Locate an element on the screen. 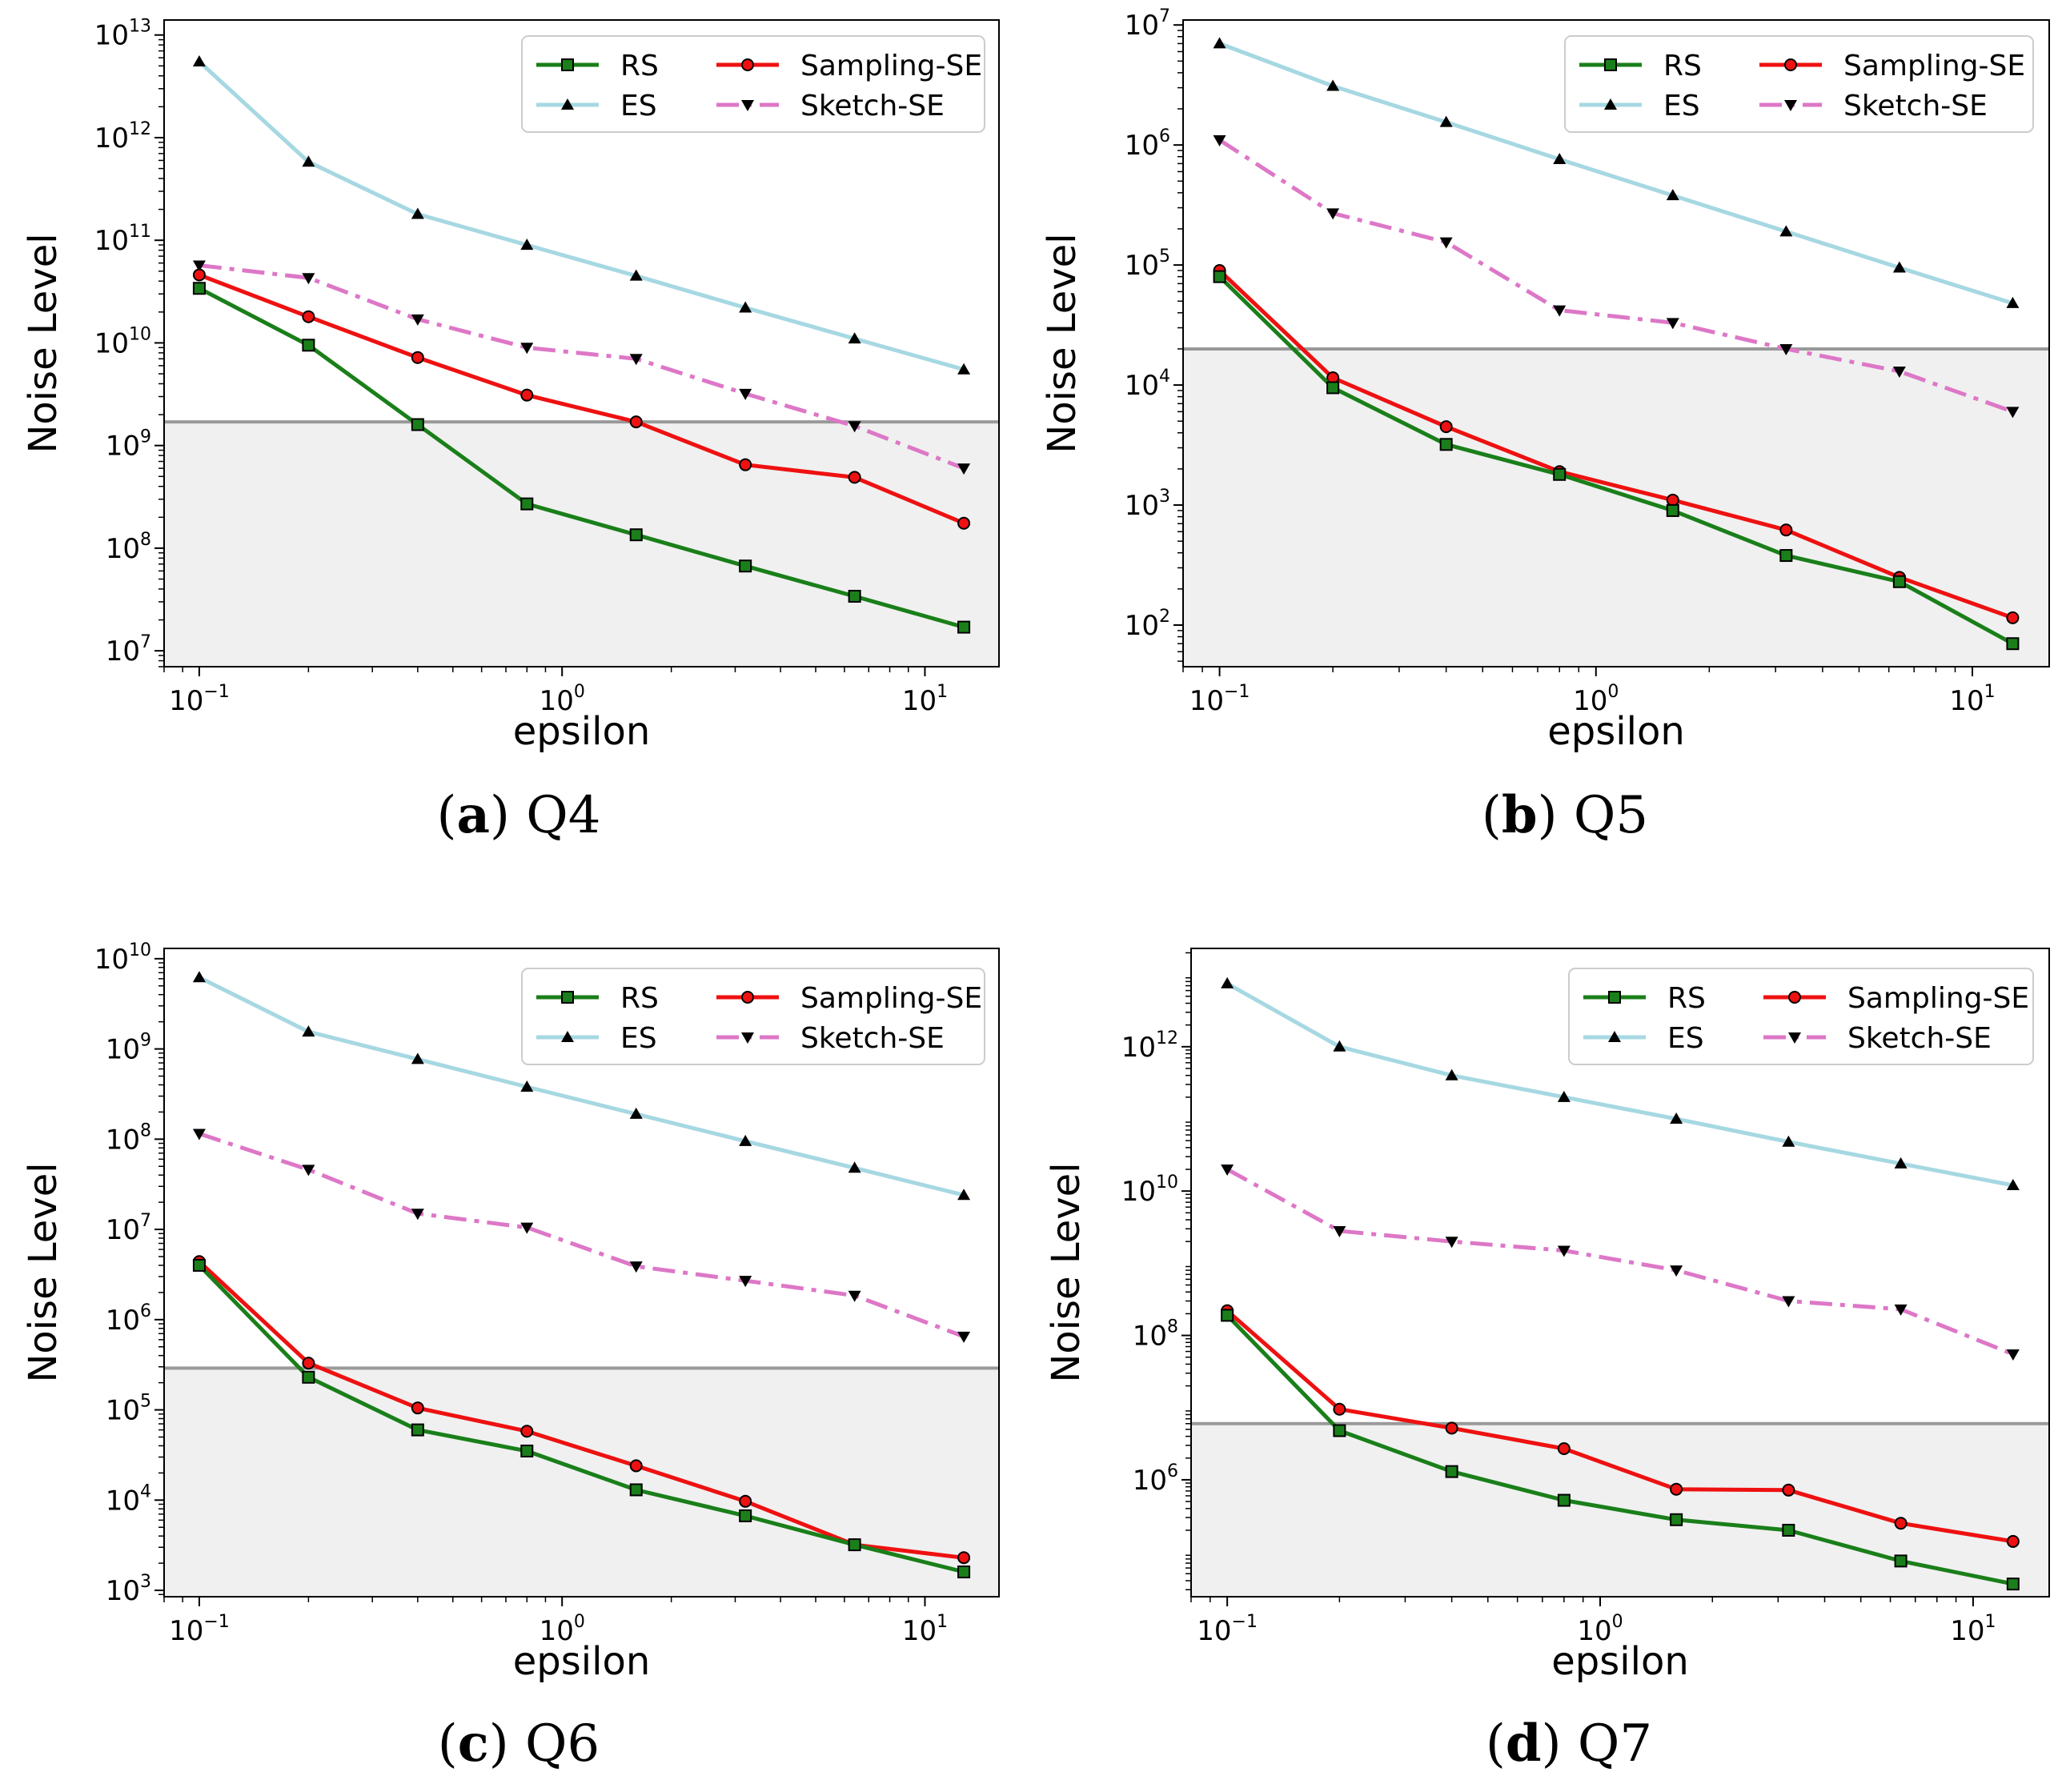 This screenshot has width=2058, height=1792. y-tick-label: 10¹¹ is located at coordinates (122, 239).